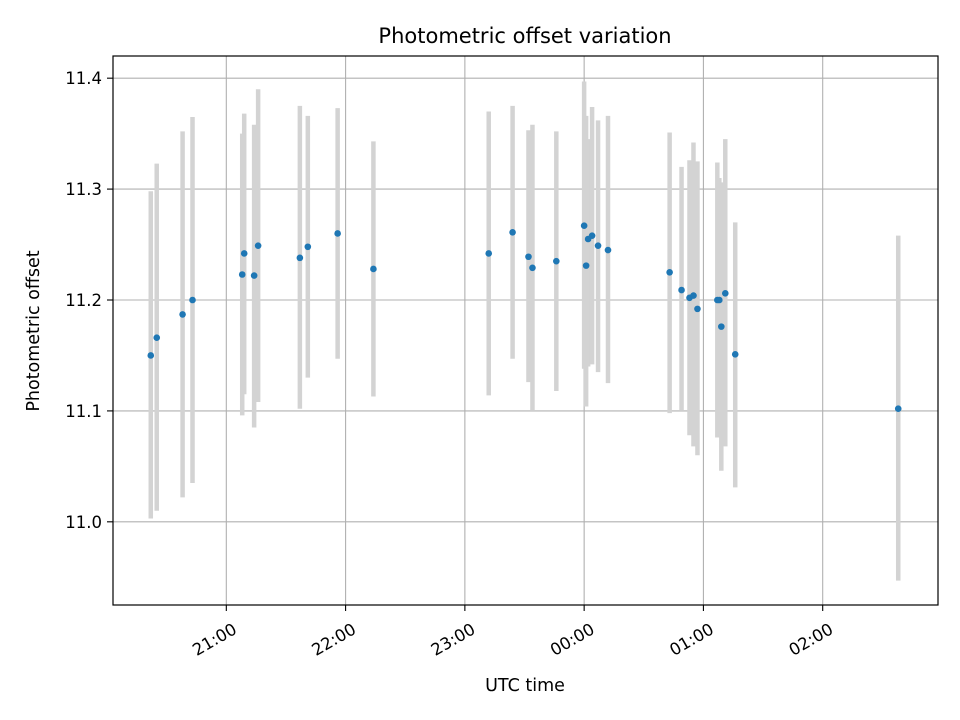  What do you see at coordinates (83, 300) in the screenshot?
I see `y-tick-label: 11.2` at bounding box center [83, 300].